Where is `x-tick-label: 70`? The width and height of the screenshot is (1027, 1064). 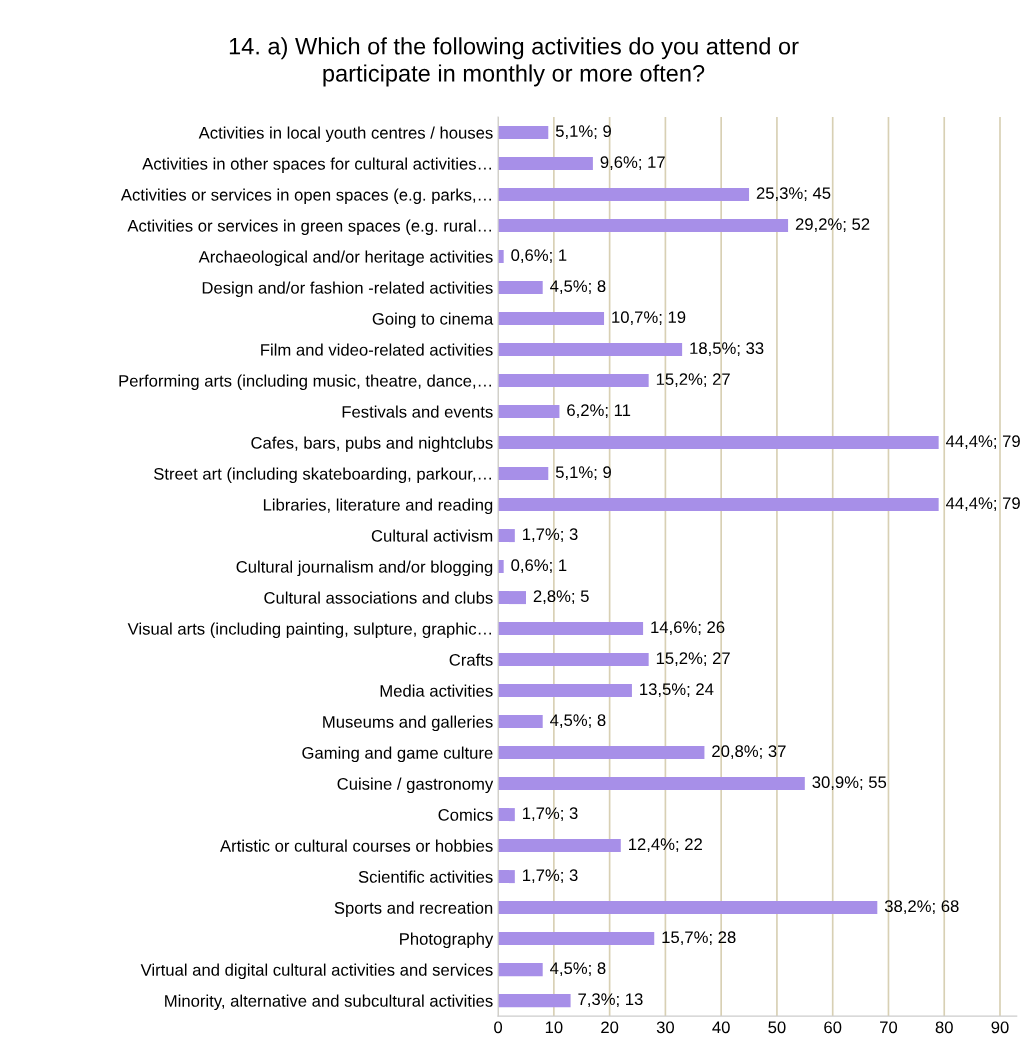
x-tick-label: 70 is located at coordinates (889, 1027).